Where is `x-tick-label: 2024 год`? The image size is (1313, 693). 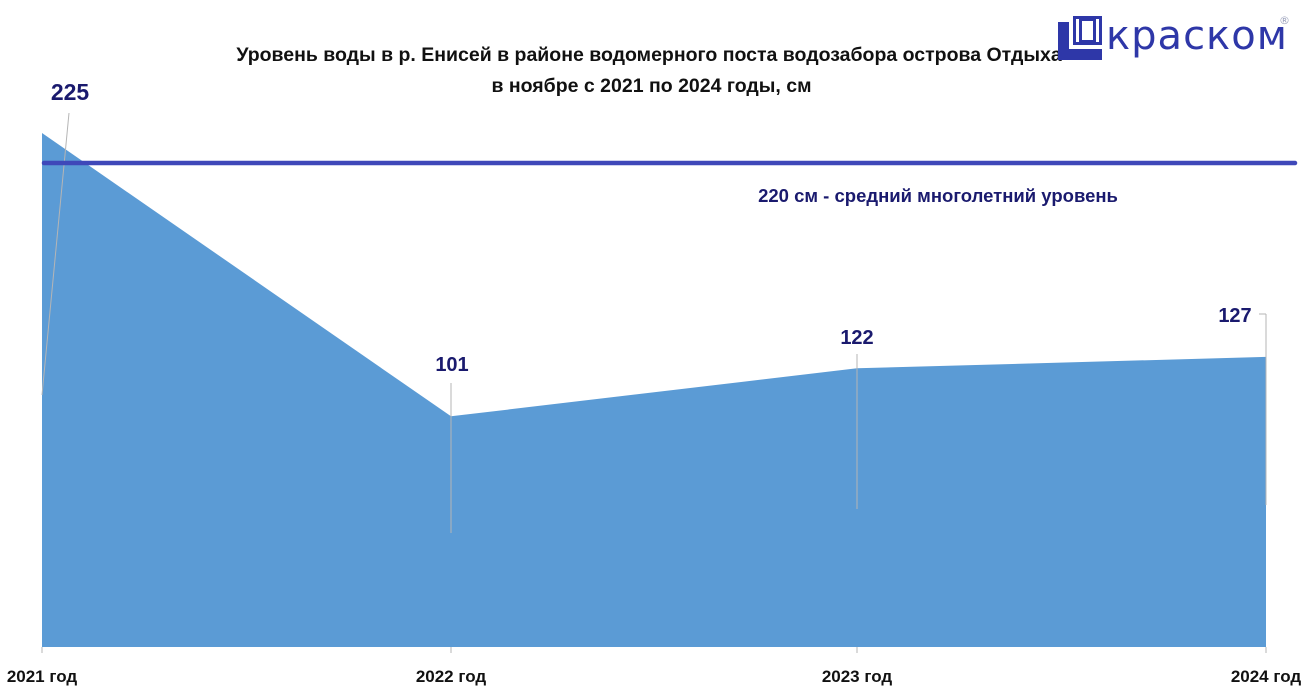
x-tick-label: 2024 год is located at coordinates (1266, 676).